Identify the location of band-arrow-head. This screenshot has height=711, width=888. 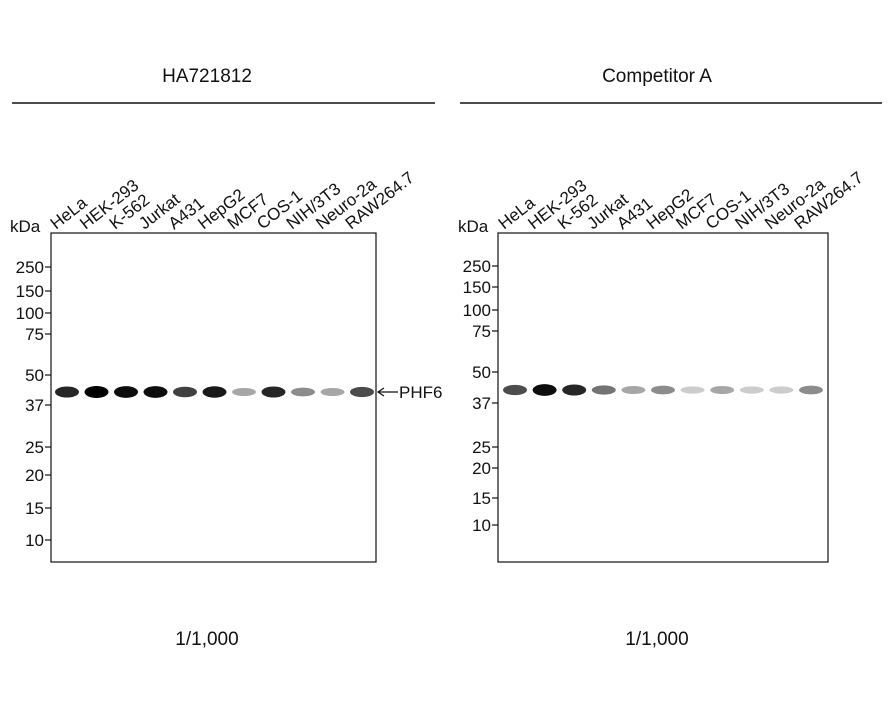
(380, 392).